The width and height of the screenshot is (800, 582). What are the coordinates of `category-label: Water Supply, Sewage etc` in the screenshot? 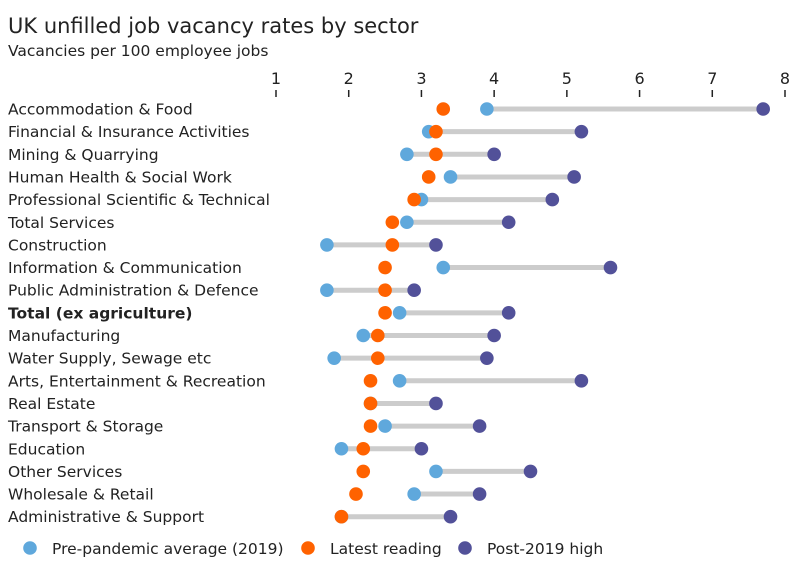 It's located at (109, 359).